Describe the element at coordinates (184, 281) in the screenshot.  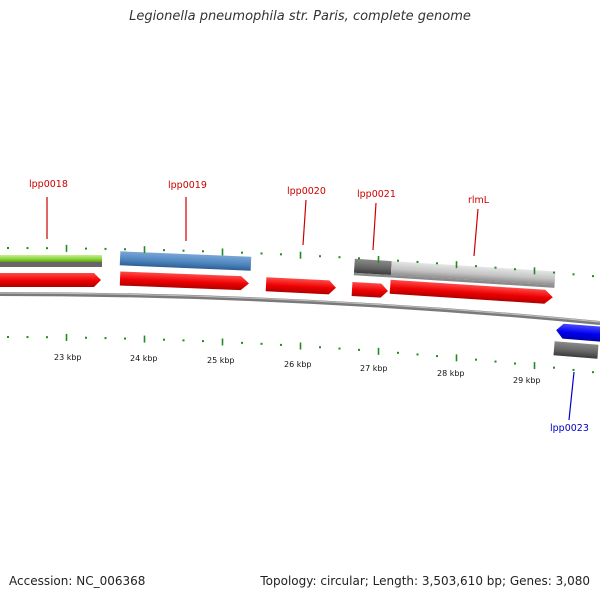
I see `cds-arrow-lpp0019` at that location.